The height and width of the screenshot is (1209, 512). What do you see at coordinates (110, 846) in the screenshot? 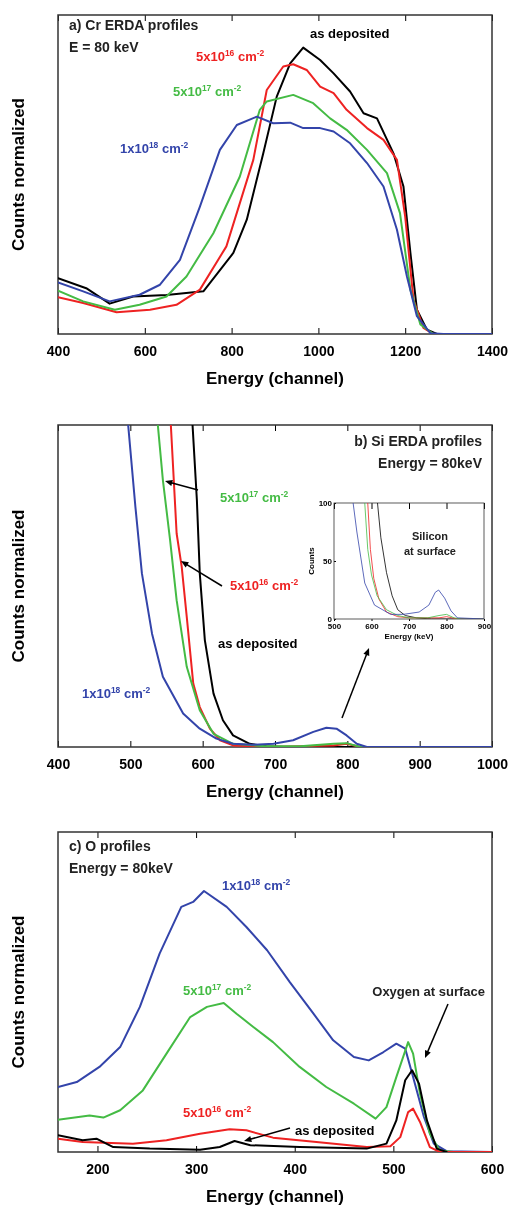
I see `chart-title: c) O profiles` at bounding box center [110, 846].